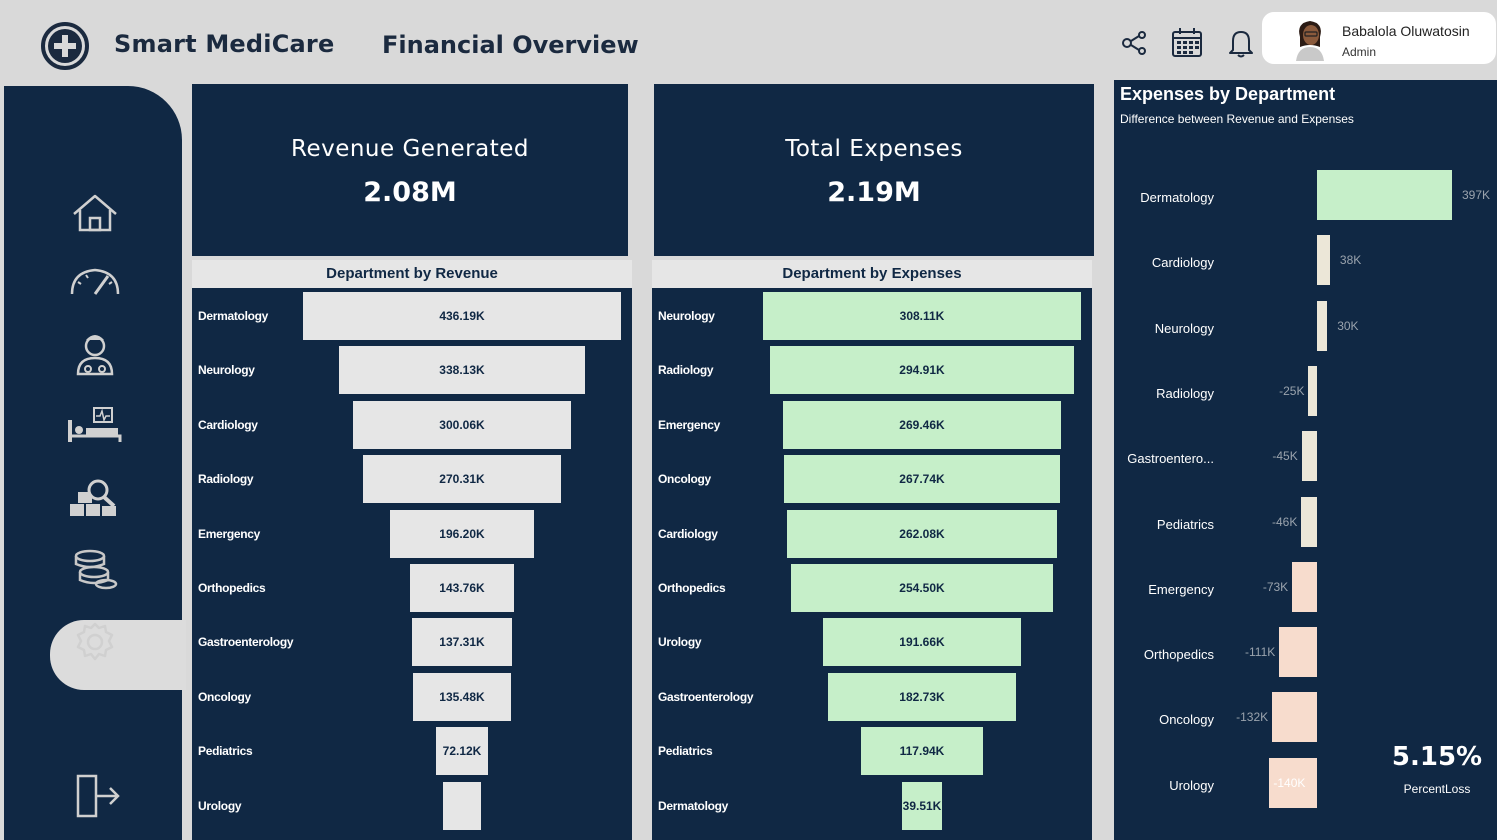 Image resolution: width=1497 pixels, height=840 pixels. What do you see at coordinates (95, 498) in the screenshot?
I see `inventory-search-icon` at bounding box center [95, 498].